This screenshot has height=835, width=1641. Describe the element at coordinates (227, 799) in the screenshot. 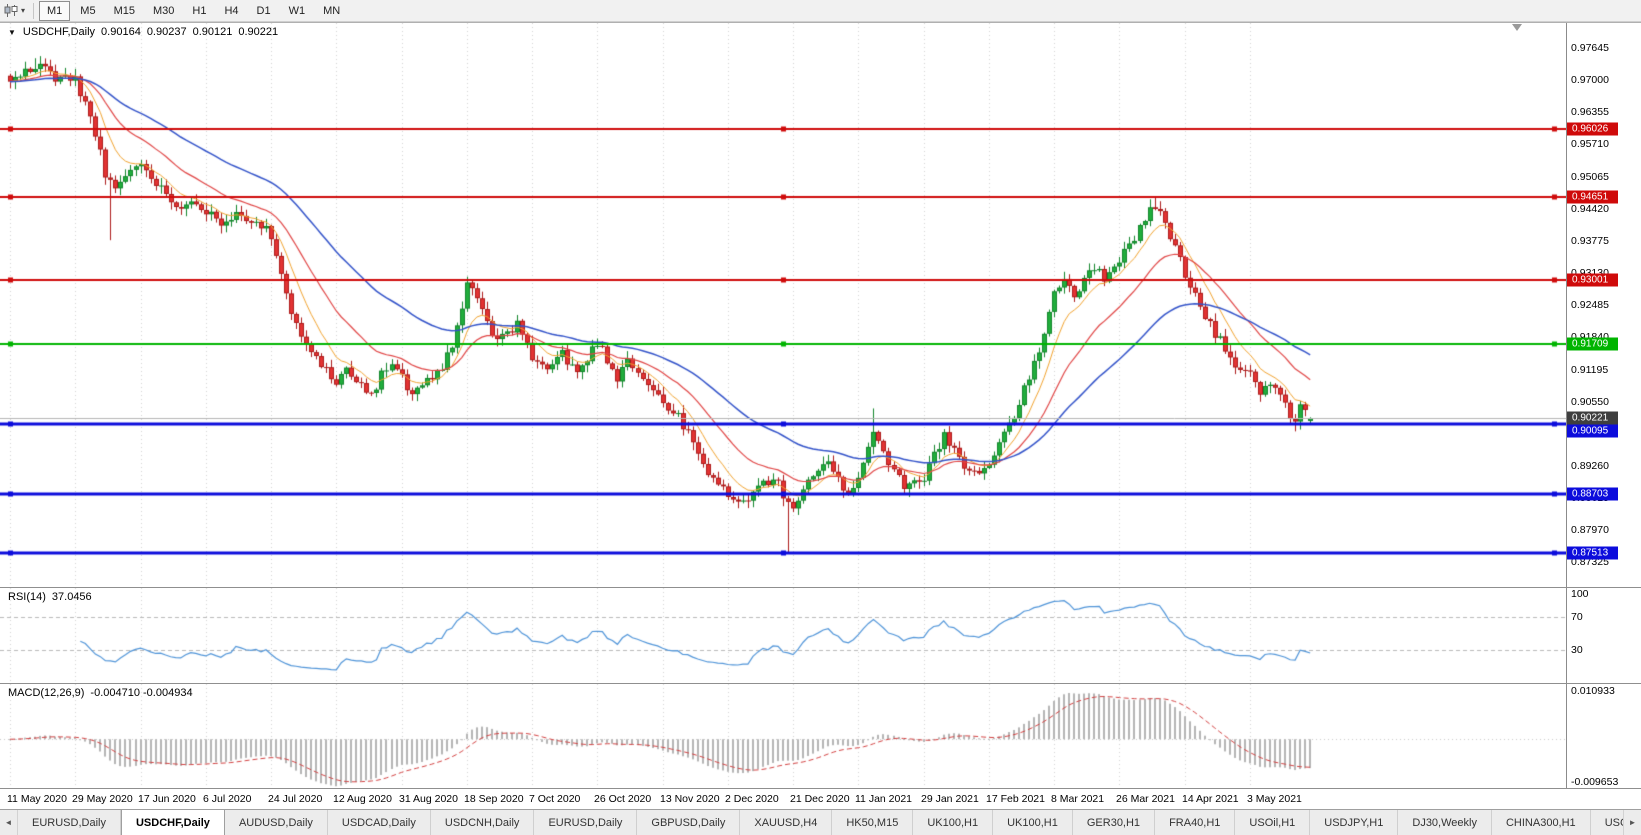

I see `date-tick-label: 6 Jul 2020` at that location.